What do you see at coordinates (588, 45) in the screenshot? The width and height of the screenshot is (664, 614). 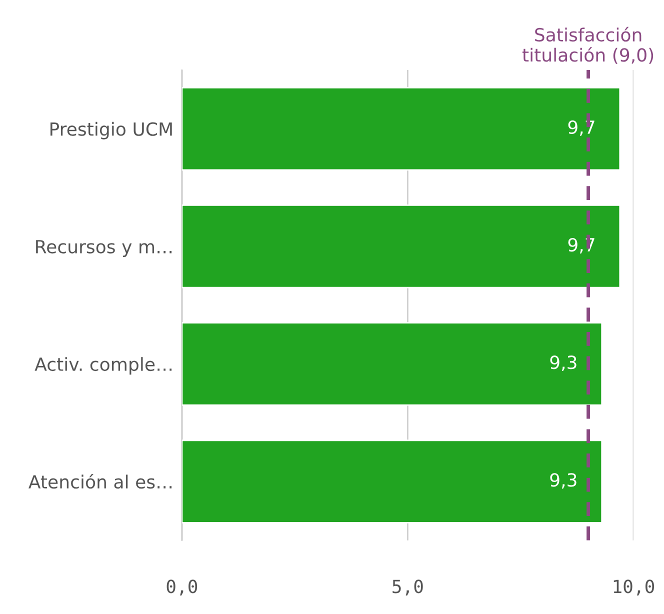 I see `ref-line-label: Satisfacción titulación (9,0)` at bounding box center [588, 45].